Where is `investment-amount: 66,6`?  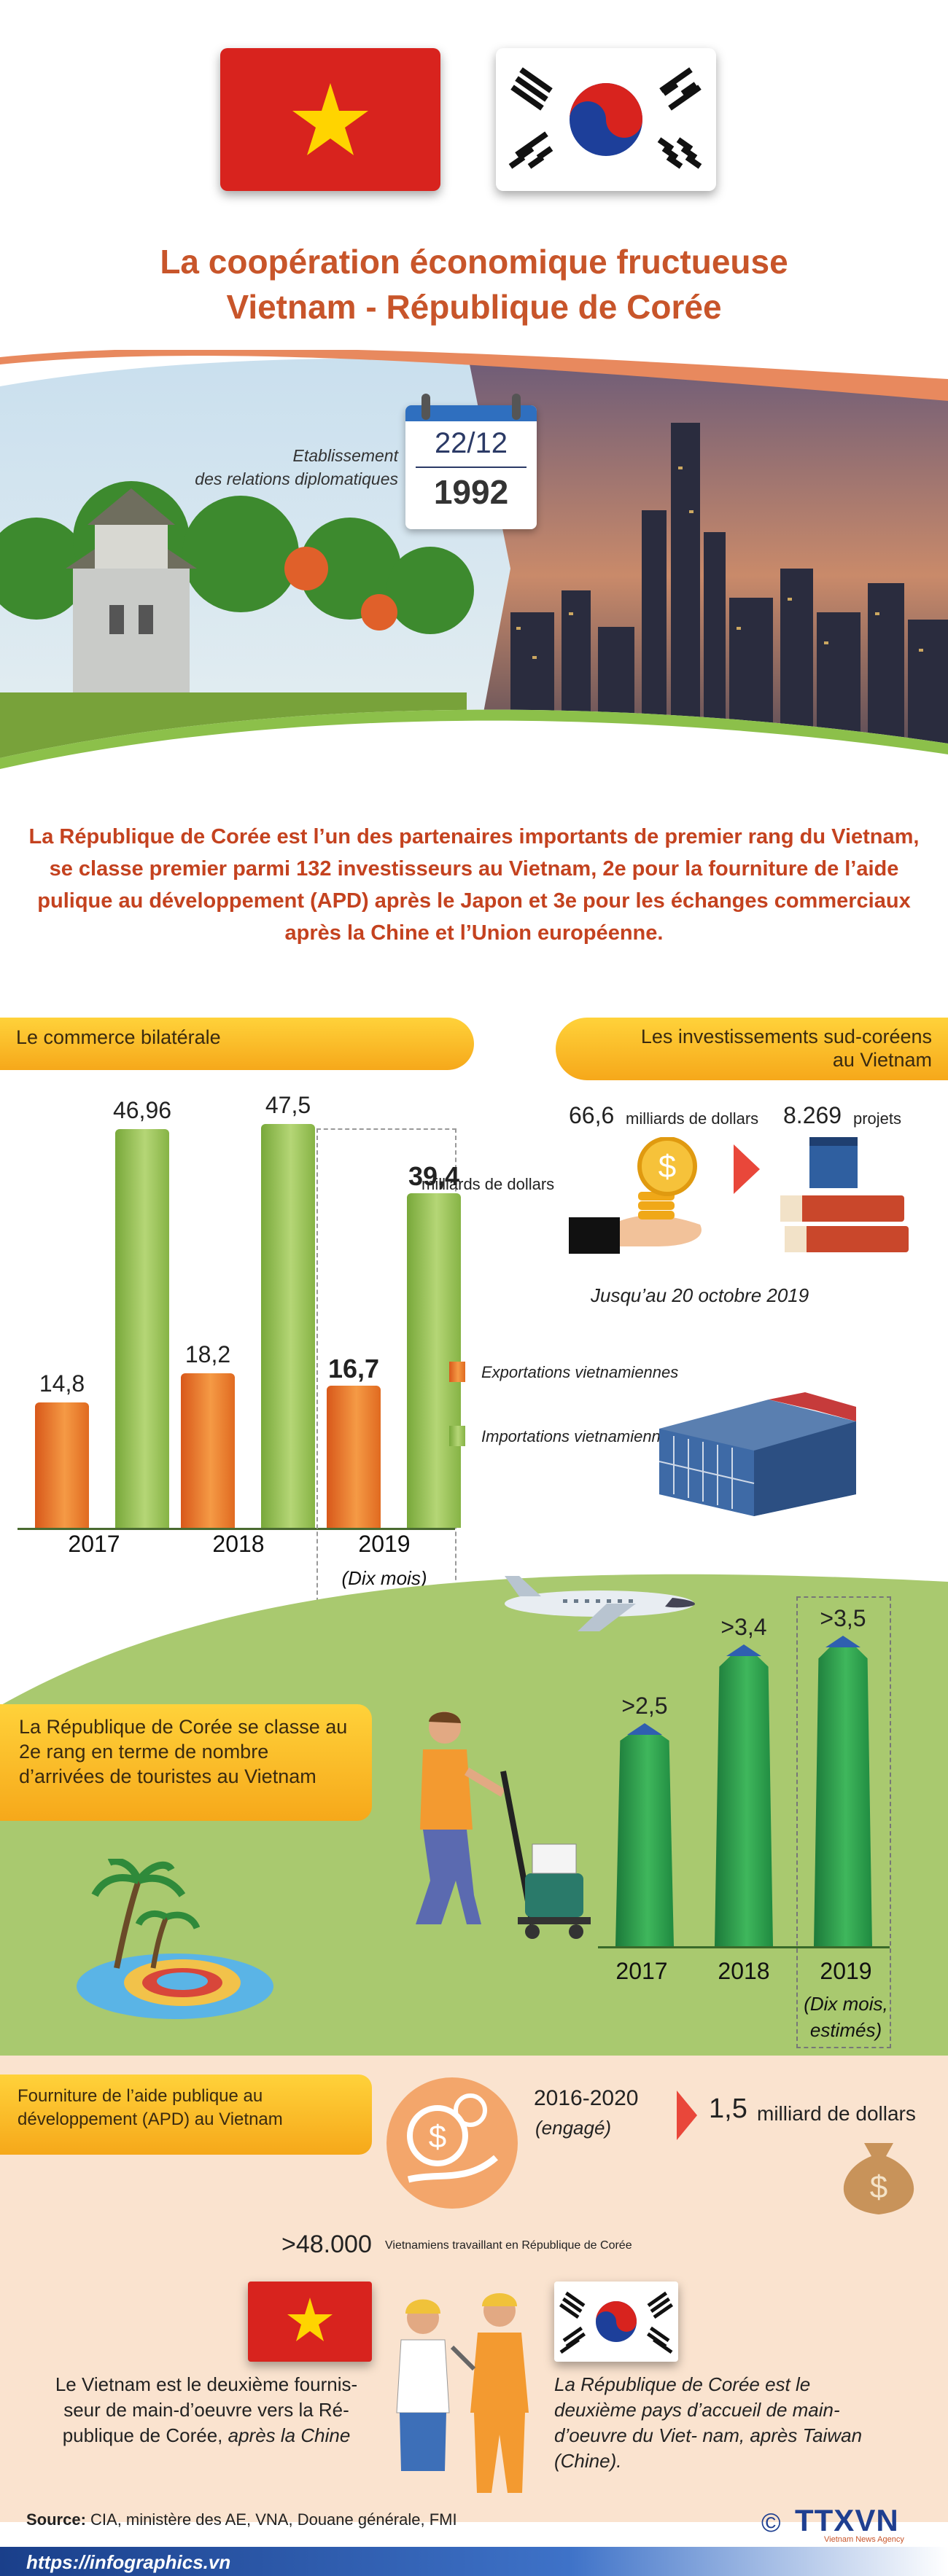 investment-amount: 66,6 is located at coordinates (592, 1115).